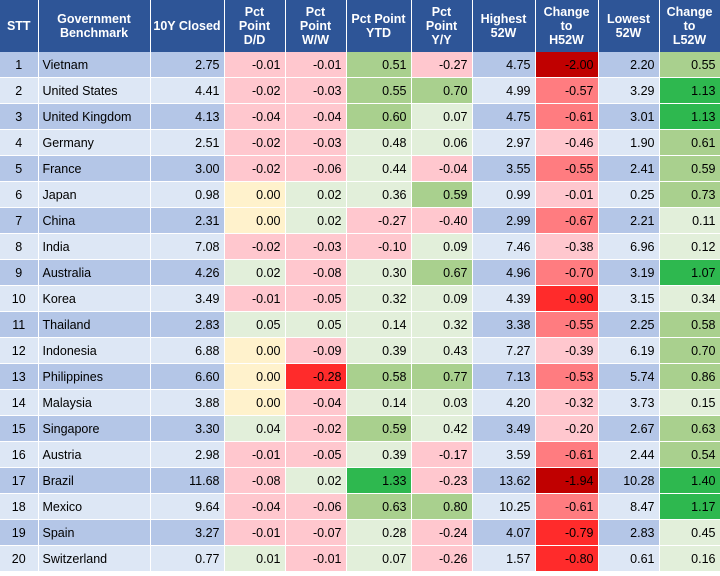 The height and width of the screenshot is (576, 720). What do you see at coordinates (689, 168) in the screenshot?
I see `cell-change-to-l52w: 0.59` at bounding box center [689, 168].